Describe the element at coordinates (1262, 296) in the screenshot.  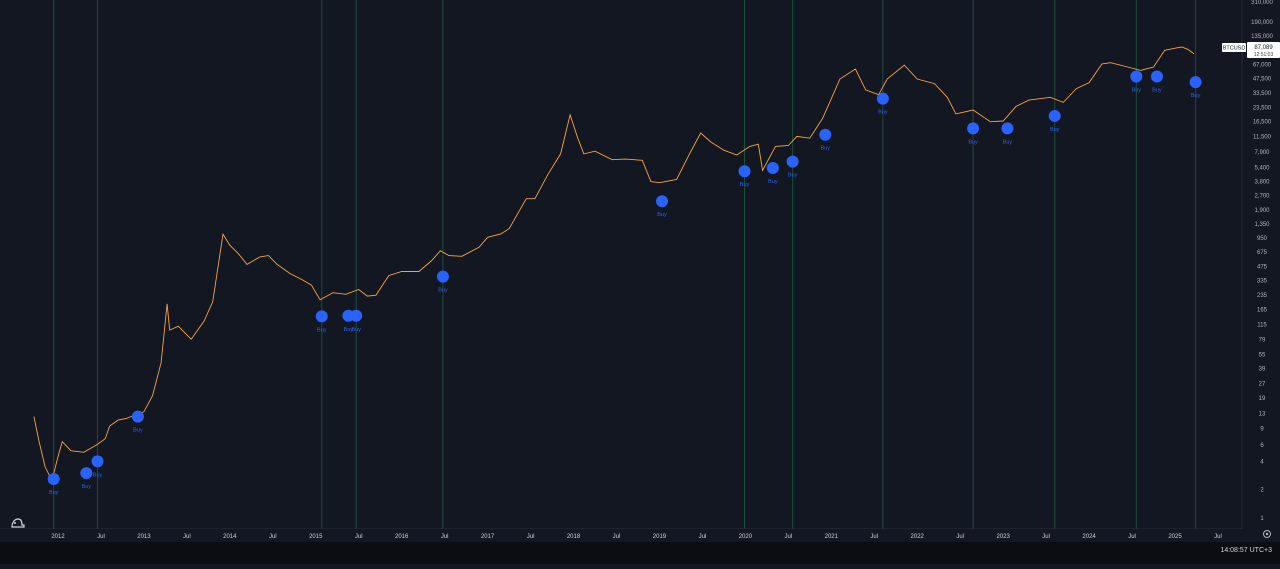
I see `y-tick-label: 235` at that location.